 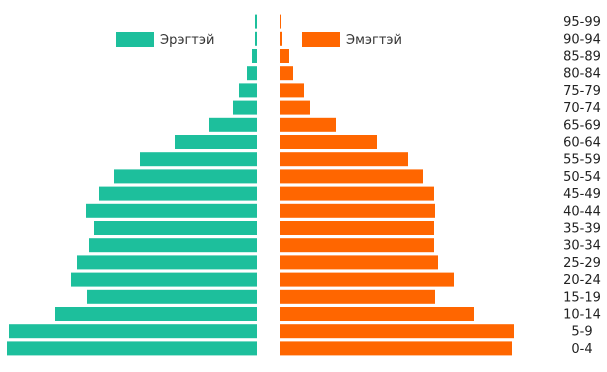 What do you see at coordinates (582, 211) in the screenshot?
I see `age-label-40-44: 40-44` at bounding box center [582, 211].